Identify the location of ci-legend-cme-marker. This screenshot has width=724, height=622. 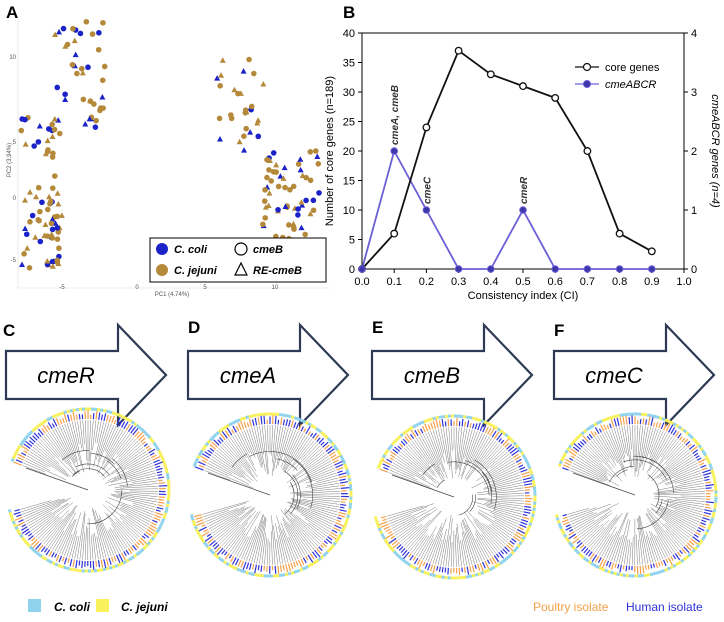
(587, 84).